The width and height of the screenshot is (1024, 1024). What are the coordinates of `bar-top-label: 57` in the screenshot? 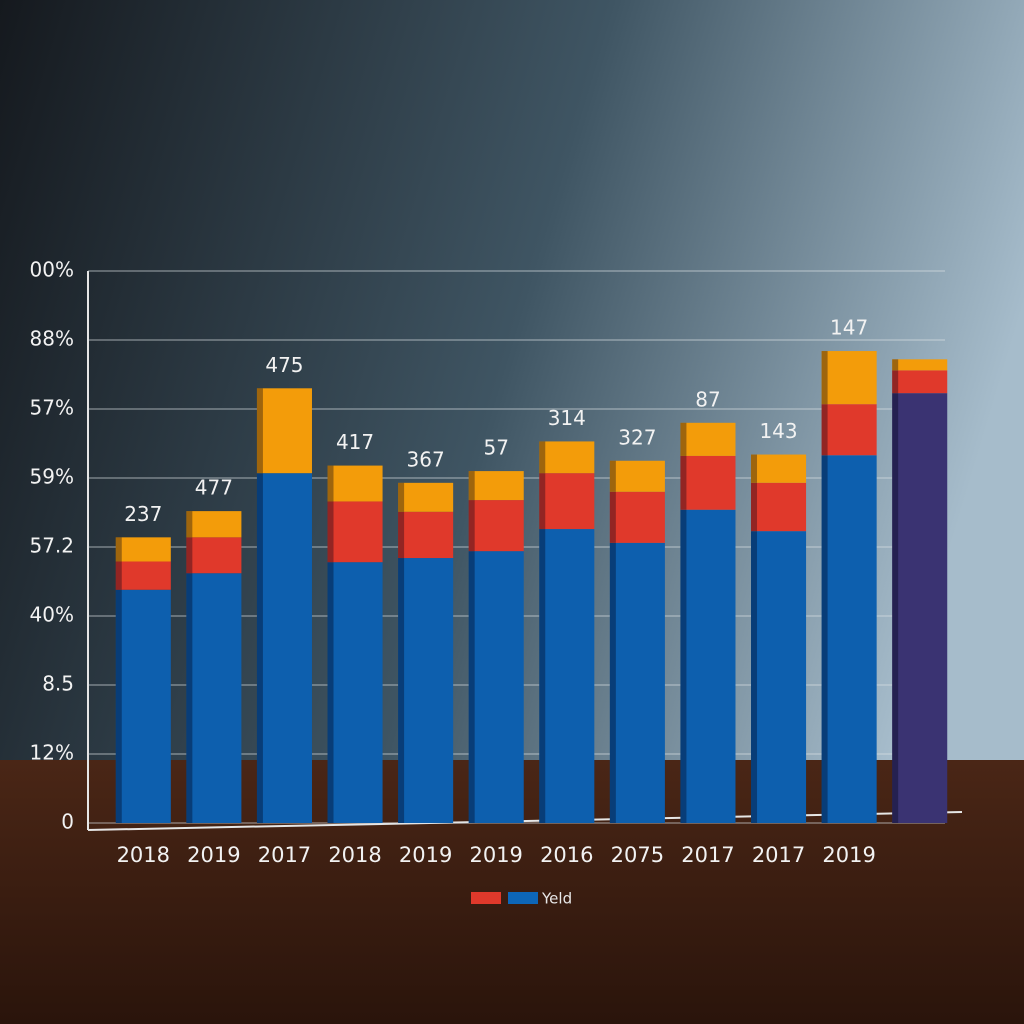 It's located at (495, 448).